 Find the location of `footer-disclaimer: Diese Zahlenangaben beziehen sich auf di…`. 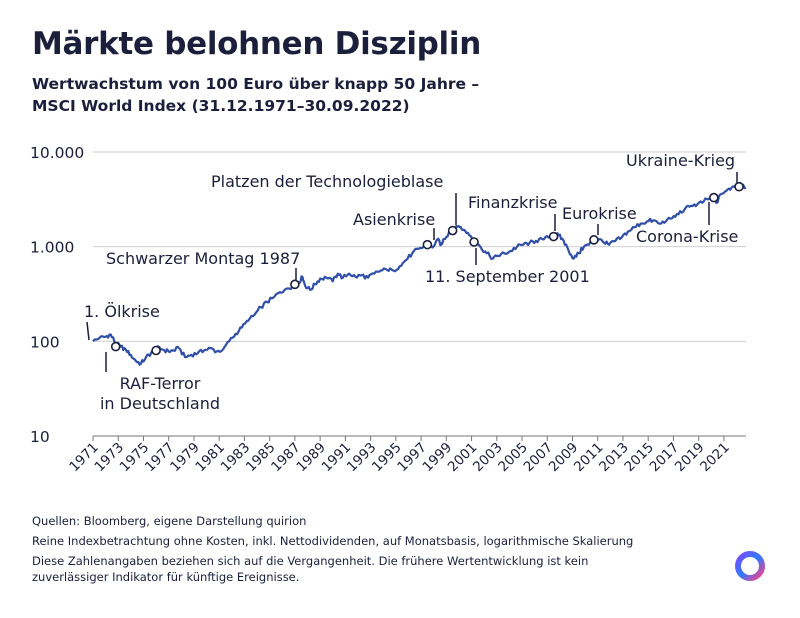

footer-disclaimer: Diese Zahlenangaben beziehen sich auf di… is located at coordinates (332, 569).